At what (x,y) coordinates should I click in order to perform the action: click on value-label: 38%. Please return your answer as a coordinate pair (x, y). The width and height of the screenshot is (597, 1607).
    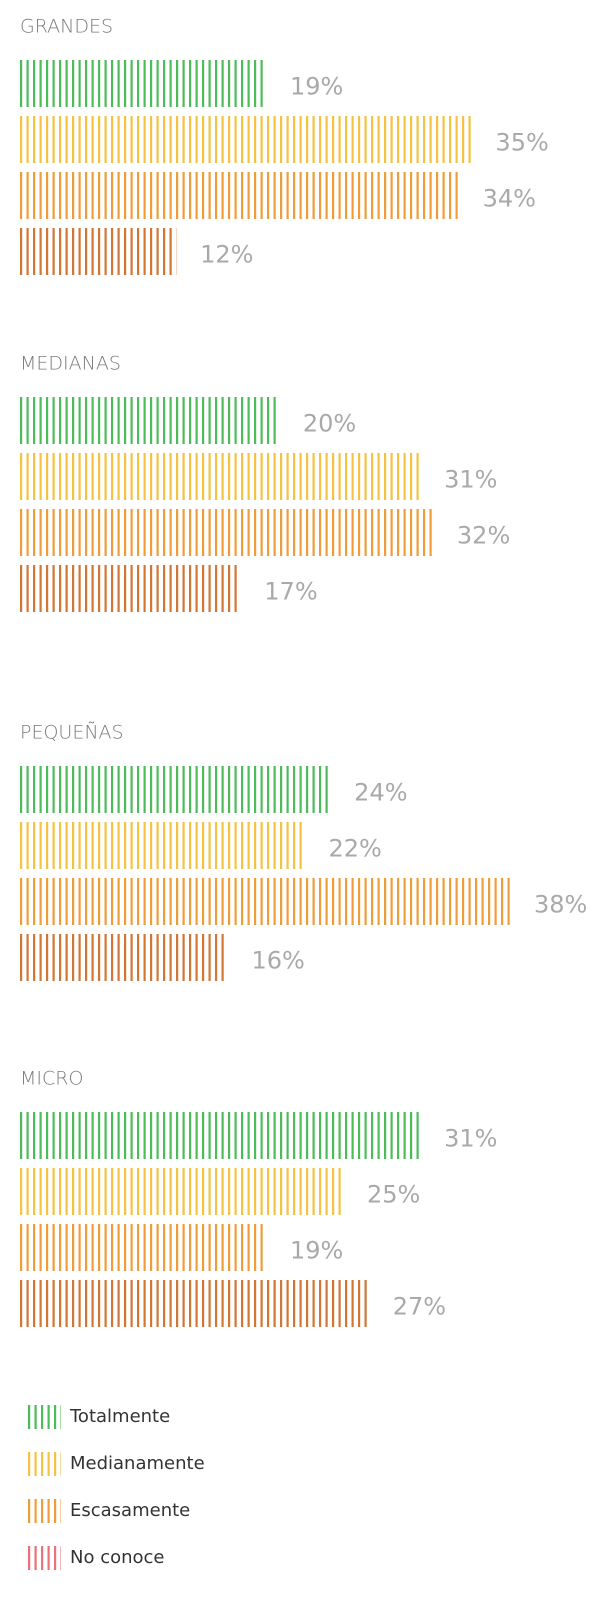
    Looking at the image, I should click on (560, 905).